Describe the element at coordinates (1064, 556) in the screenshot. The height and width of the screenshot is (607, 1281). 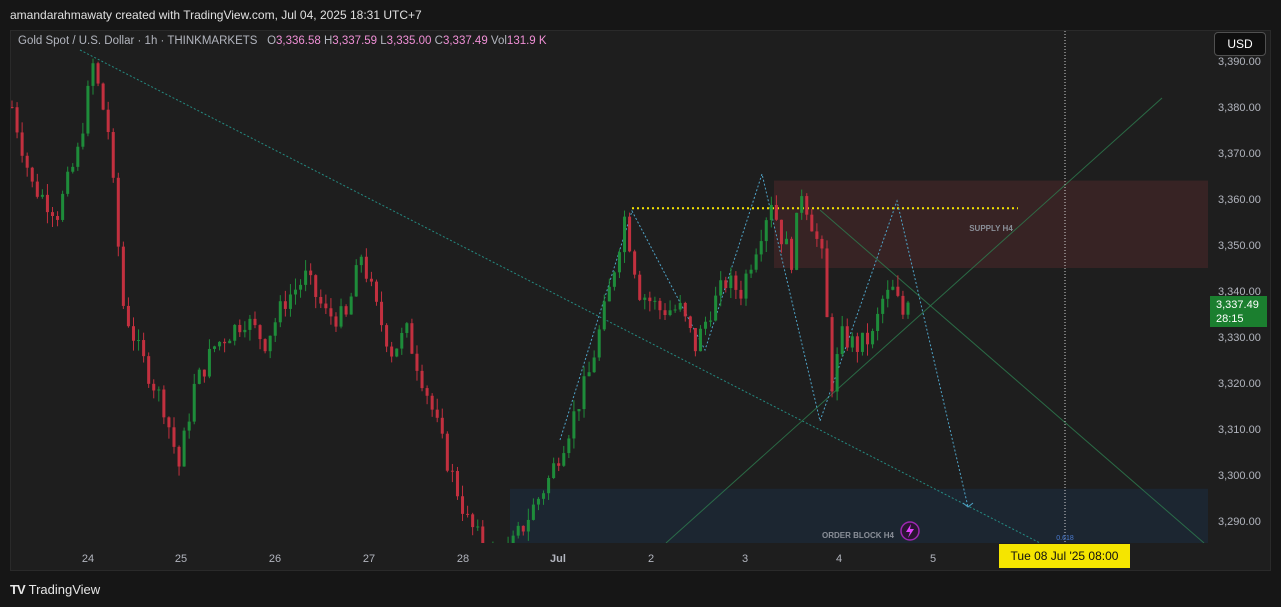
I see `crosshair-date-label: Tue 08 Jul '25 08:00` at that location.